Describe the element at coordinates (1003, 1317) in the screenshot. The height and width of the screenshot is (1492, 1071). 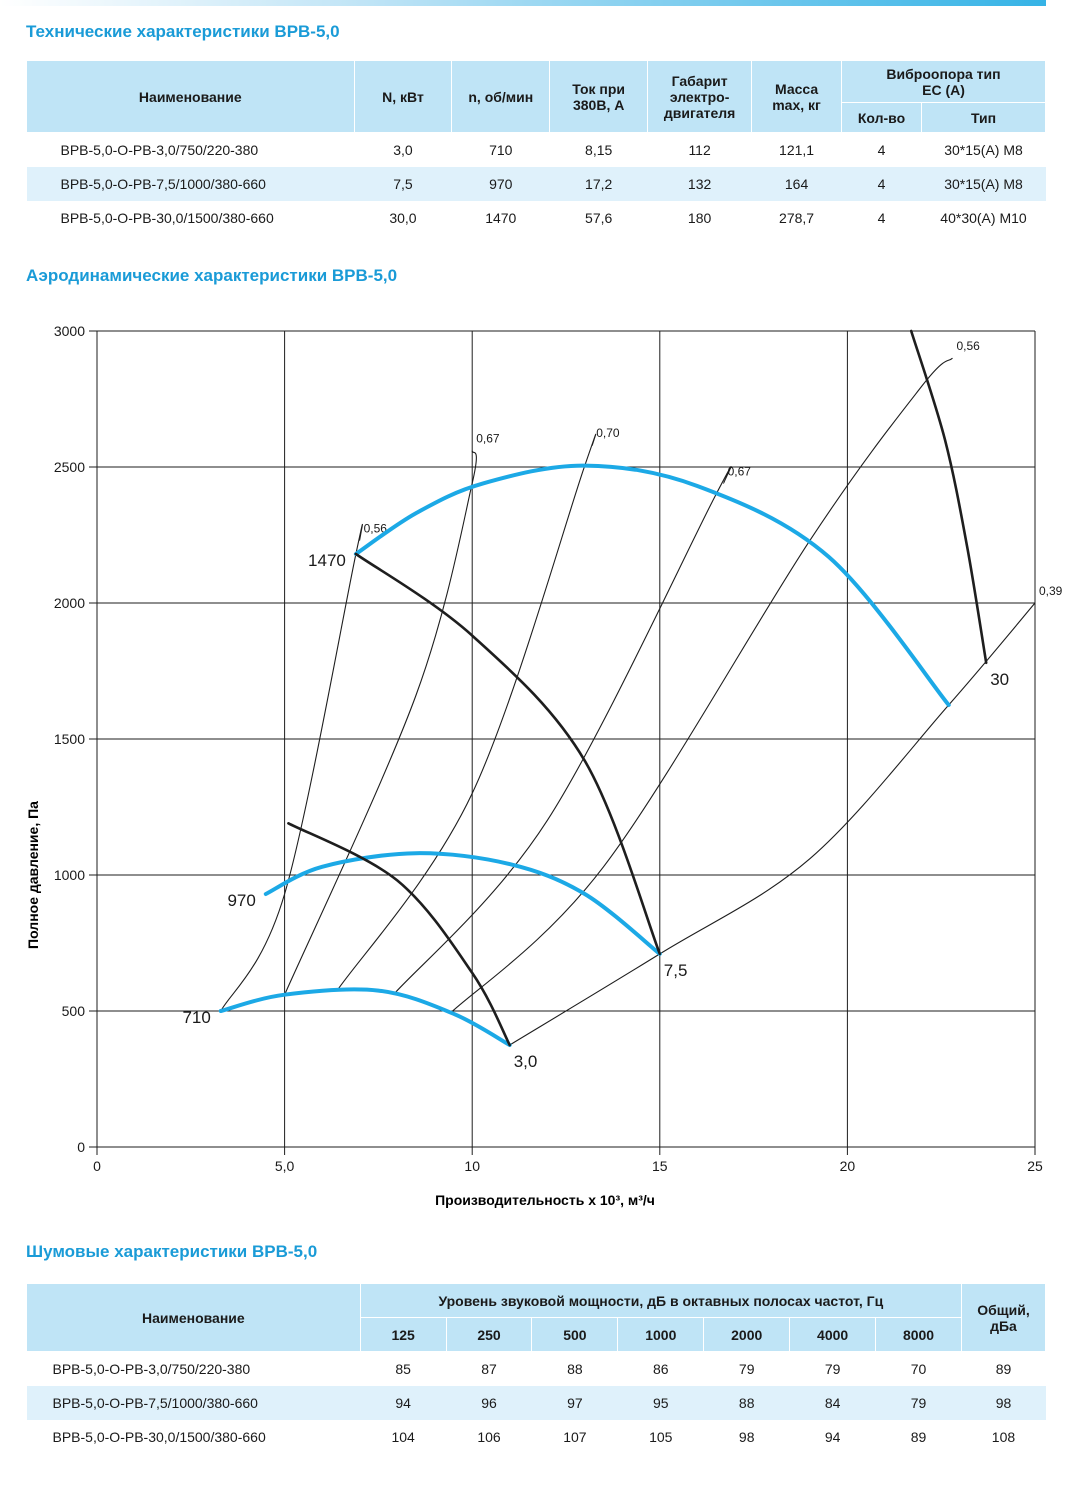
I see `noise-header-total: Общий, дБа` at that location.